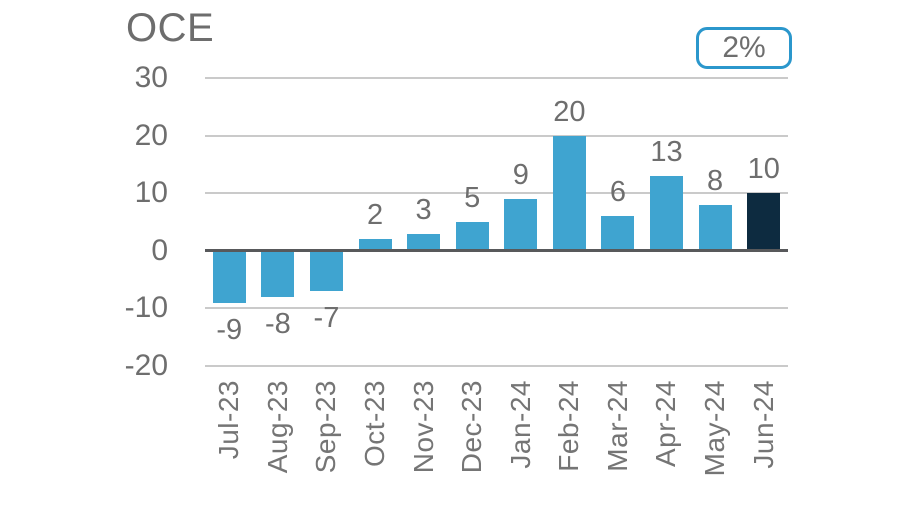 This screenshot has height=506, width=900. I want to click on y-tick-label: 10, so click(151, 193).